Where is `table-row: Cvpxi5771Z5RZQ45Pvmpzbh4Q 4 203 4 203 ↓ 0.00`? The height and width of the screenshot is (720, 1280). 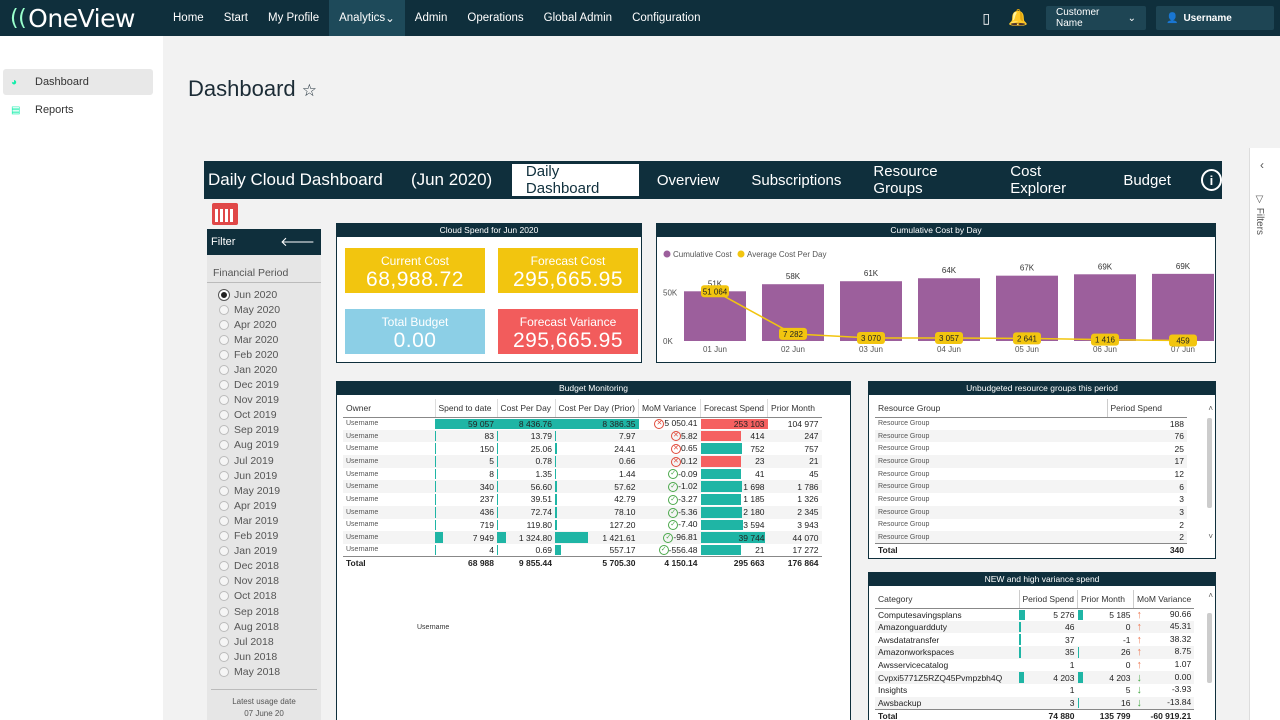
table-row: Cvpxi5771Z5RZQ45Pvmpzbh4Q 4 203 4 203 ↓ 0.00 is located at coordinates (1035, 678).